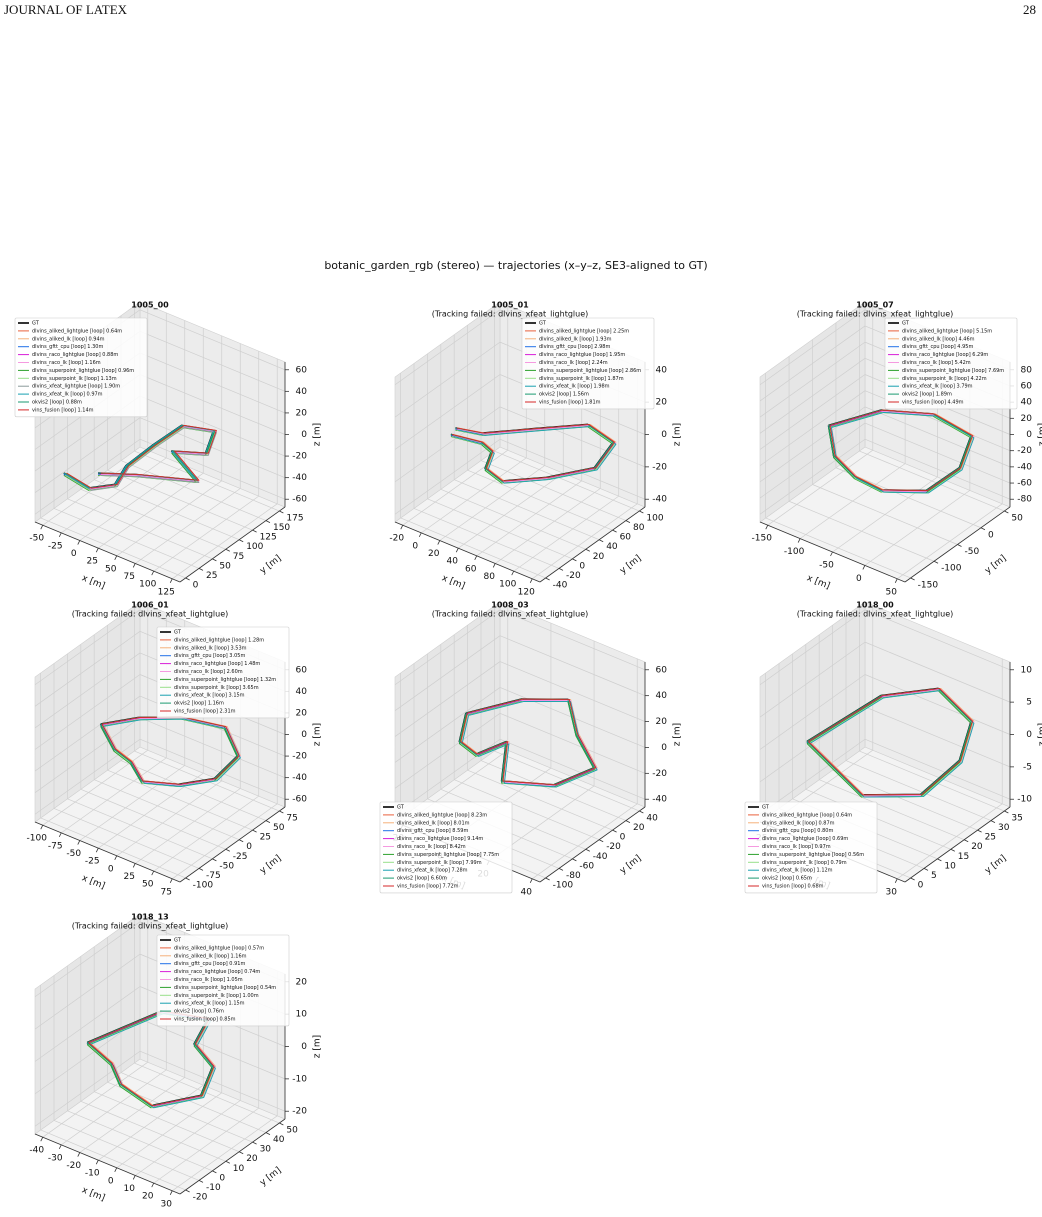 This screenshot has height=1217, width=1042. Describe the element at coordinates (149, 917) in the screenshot. I see `subplot-title: 1018_13` at that location.